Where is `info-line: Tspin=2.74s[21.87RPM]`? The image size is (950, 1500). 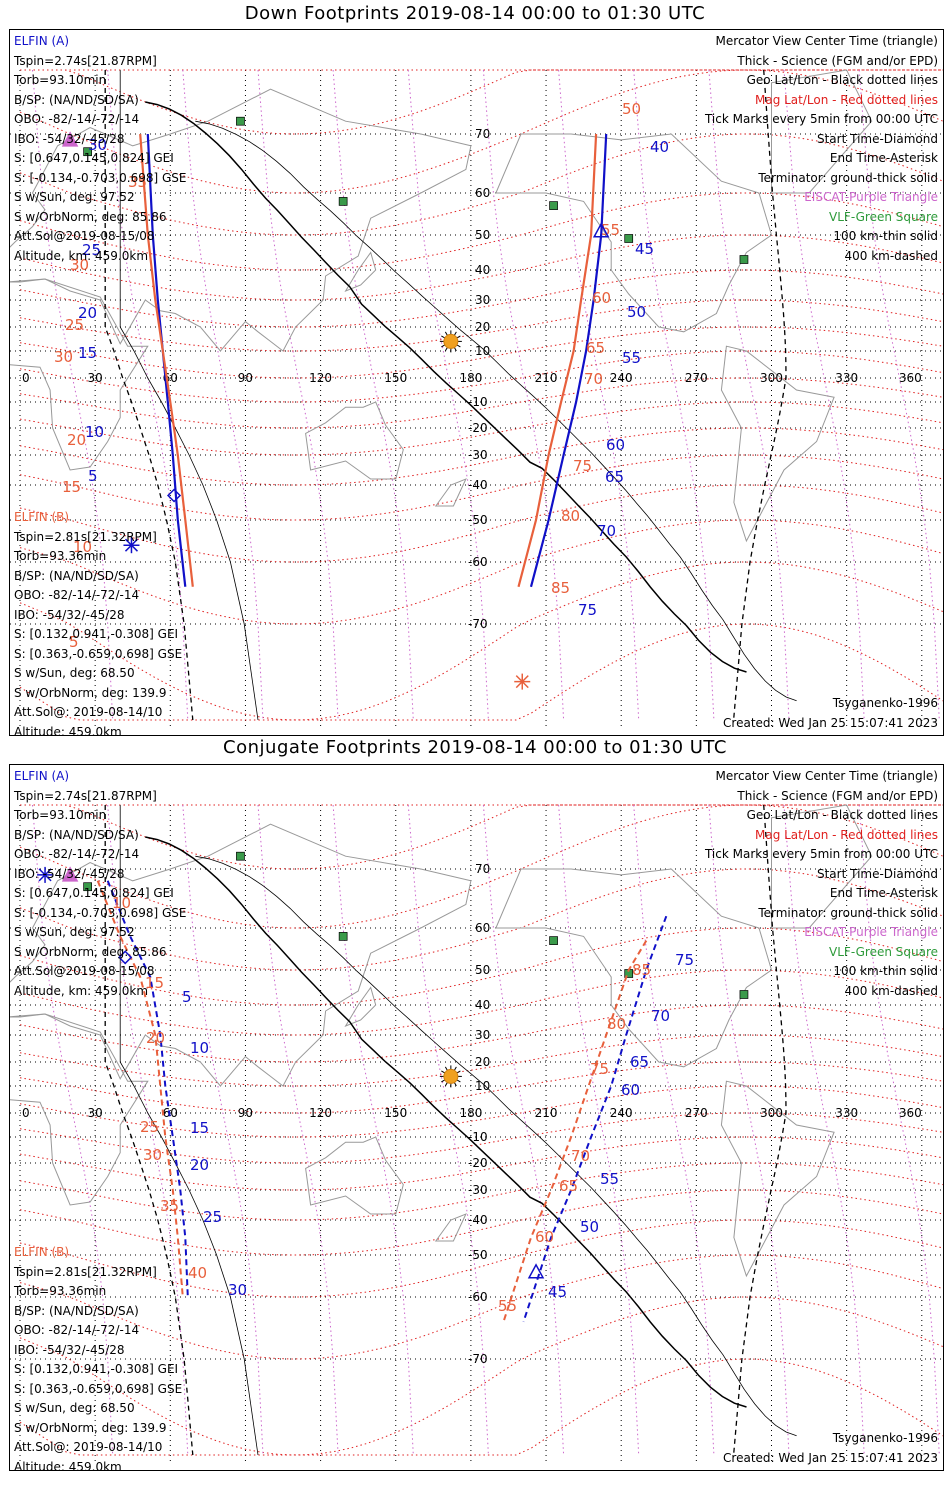 info-line: Tspin=2.74s[21.87RPM] is located at coordinates (85, 60).